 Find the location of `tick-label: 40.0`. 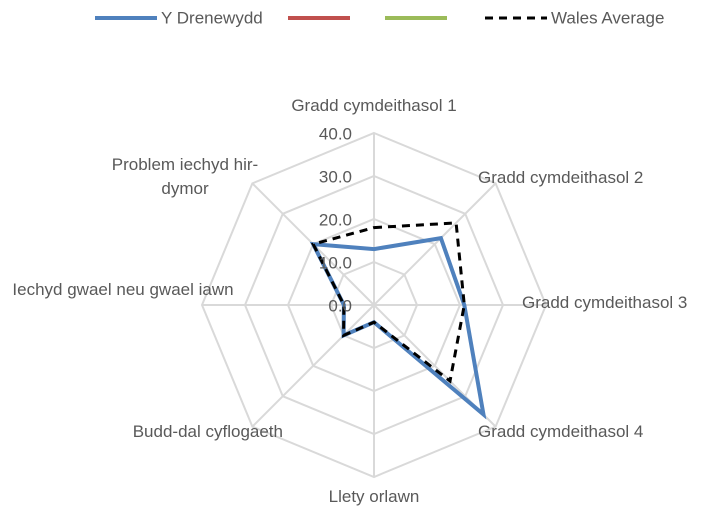

tick-label: 40.0 is located at coordinates (335, 133).